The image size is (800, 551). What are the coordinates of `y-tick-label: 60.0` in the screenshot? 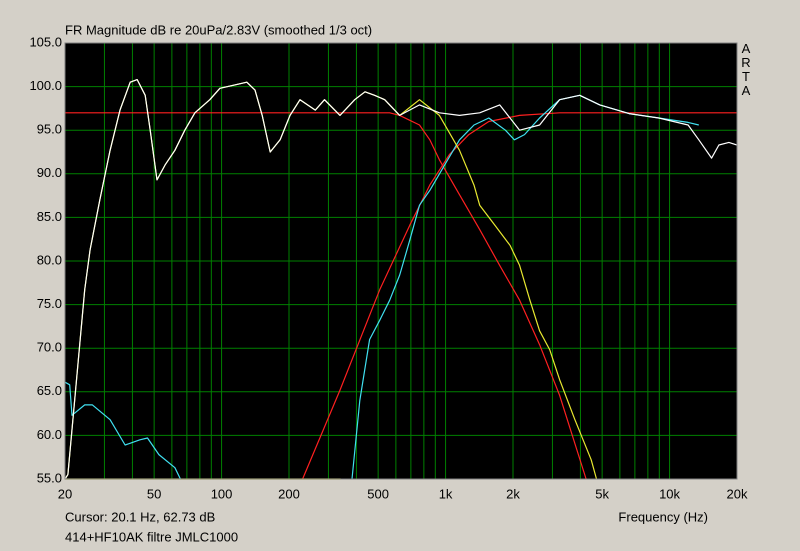 It's located at (49, 434).